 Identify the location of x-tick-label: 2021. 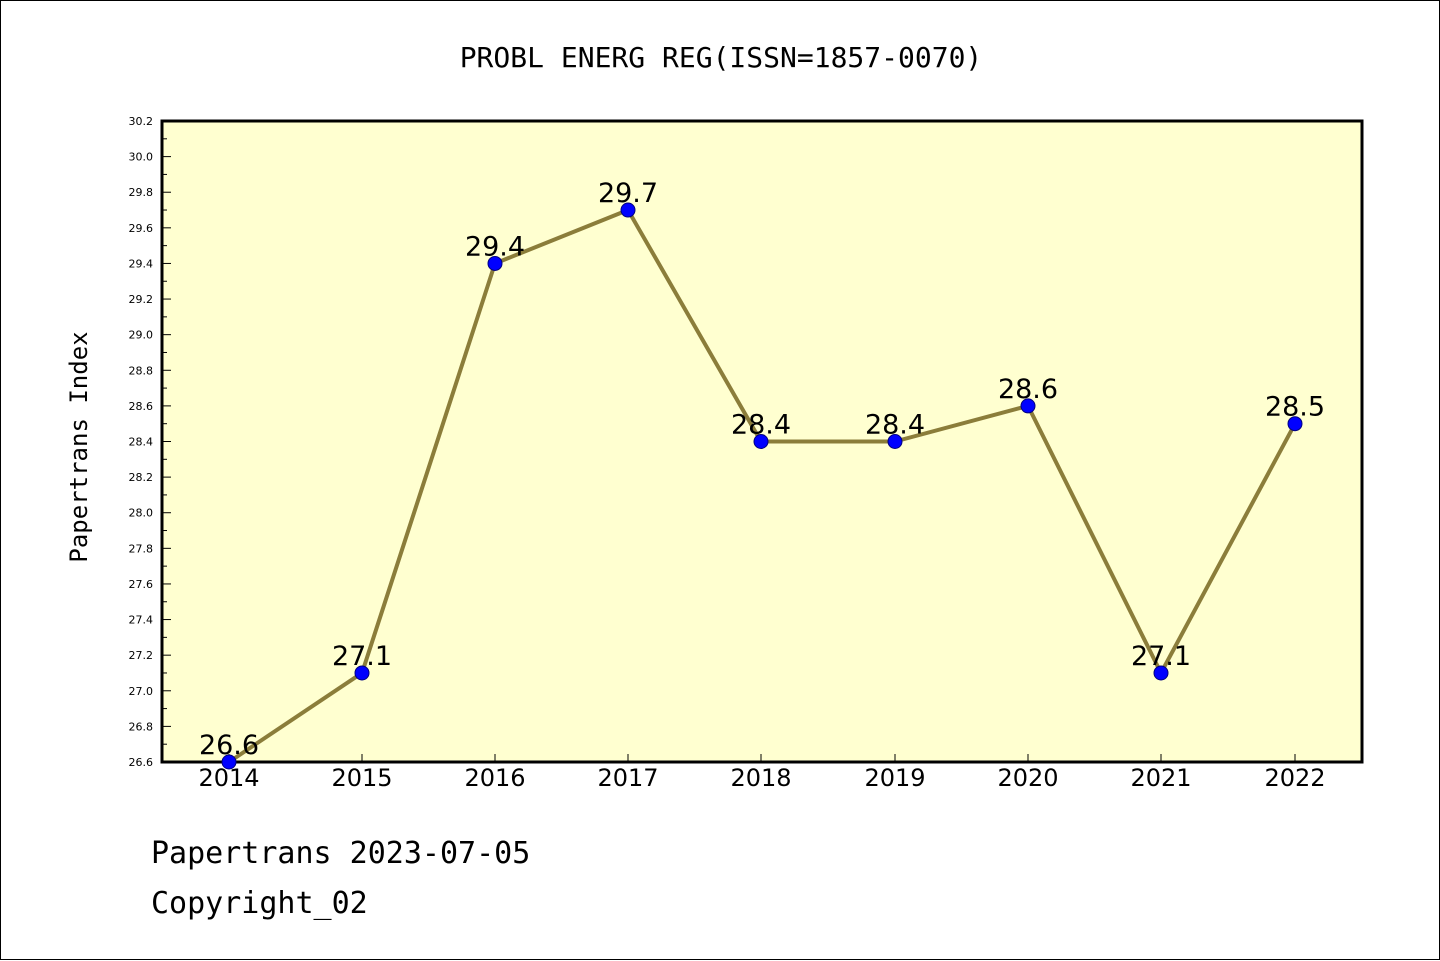
(1160, 778).